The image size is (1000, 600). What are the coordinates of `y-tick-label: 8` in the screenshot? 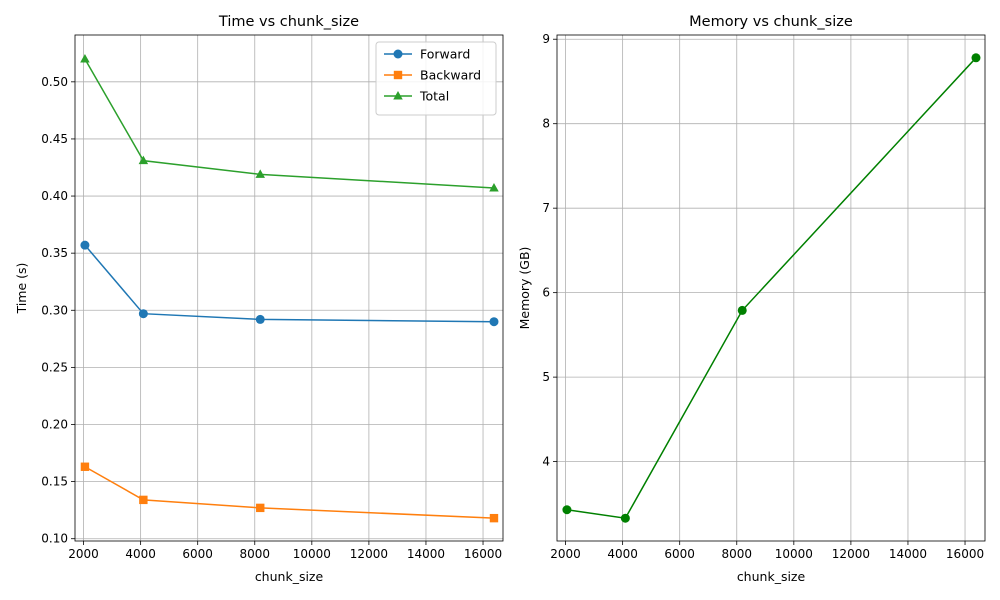 It's located at (546, 124).